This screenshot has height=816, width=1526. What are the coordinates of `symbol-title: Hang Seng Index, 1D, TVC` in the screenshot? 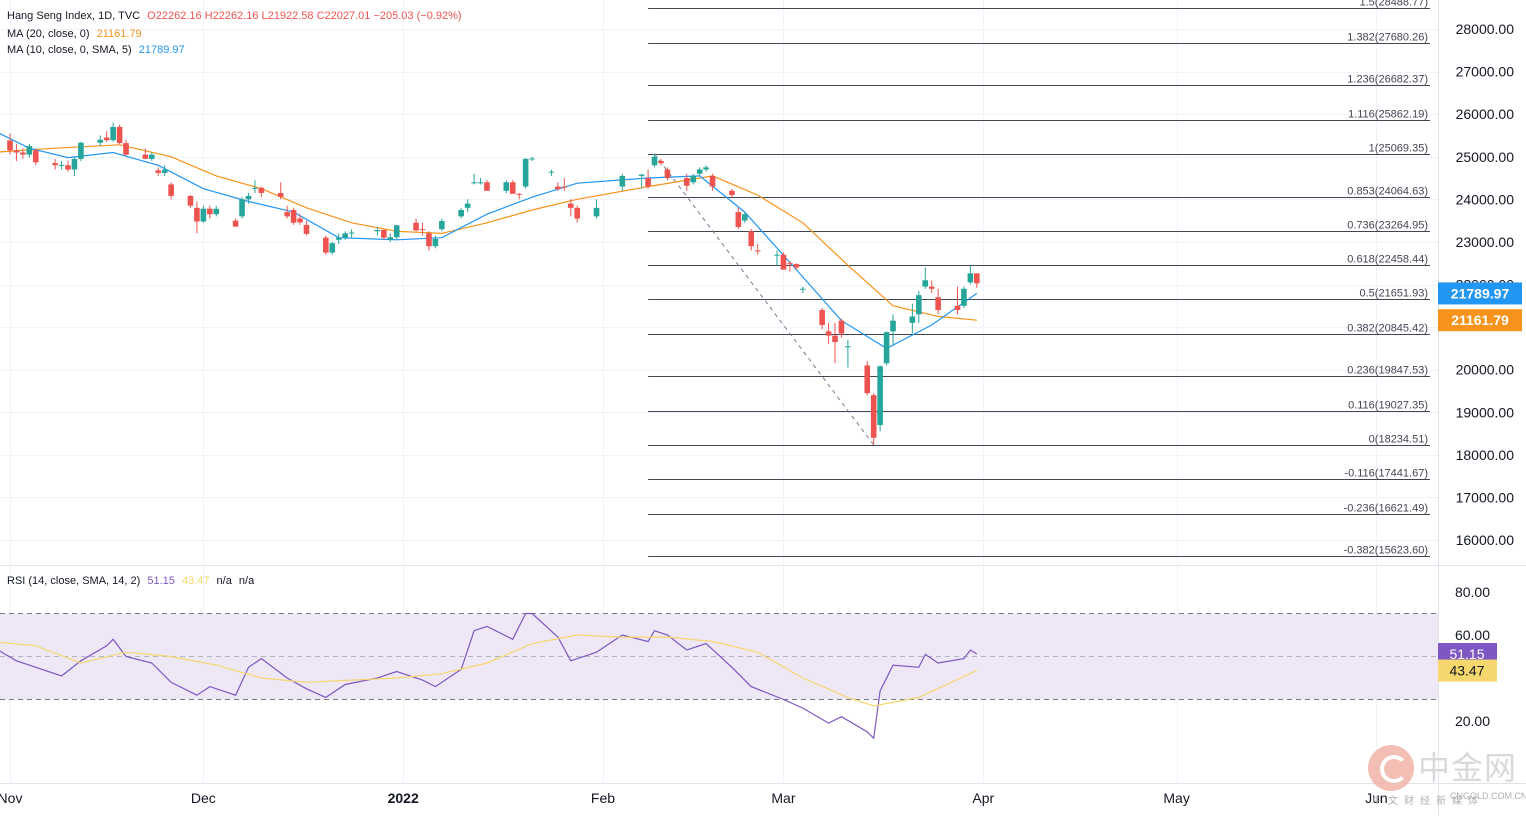 It's located at (74, 16).